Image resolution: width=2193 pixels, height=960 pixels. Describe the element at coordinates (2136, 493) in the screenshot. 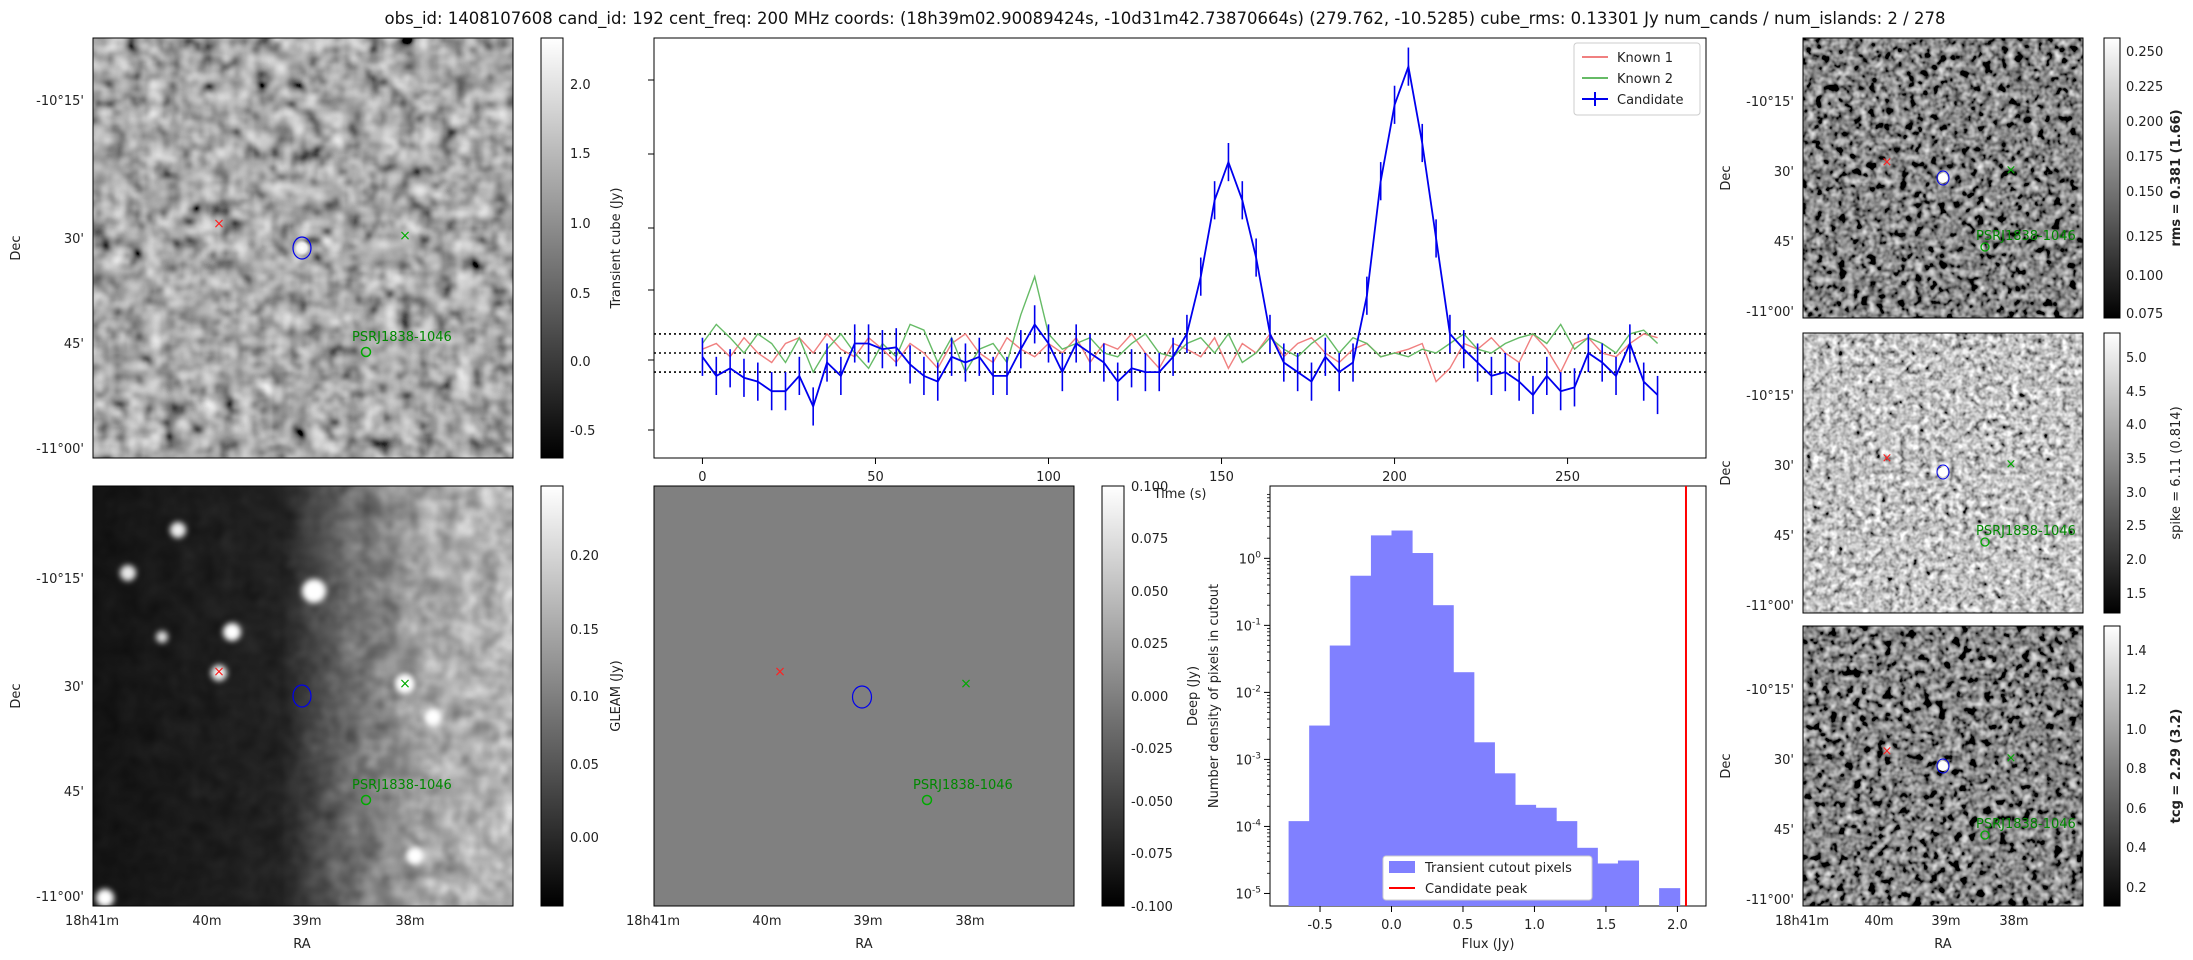

I see `colorbar-tick-label: 3.0` at that location.